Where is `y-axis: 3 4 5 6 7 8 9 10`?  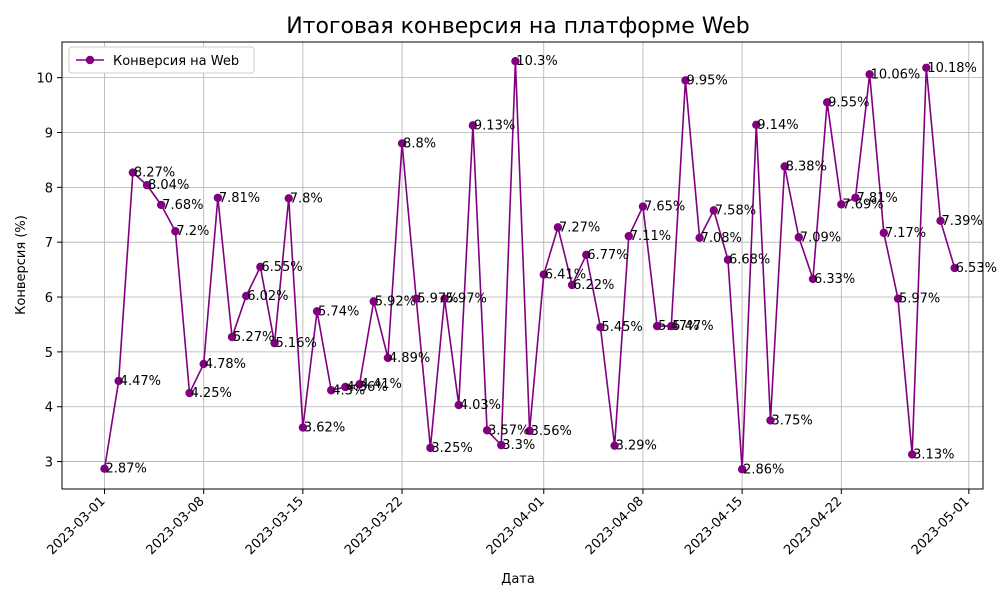 y-axis: 3 4 5 6 7 8 9 10 is located at coordinates (49, 271).